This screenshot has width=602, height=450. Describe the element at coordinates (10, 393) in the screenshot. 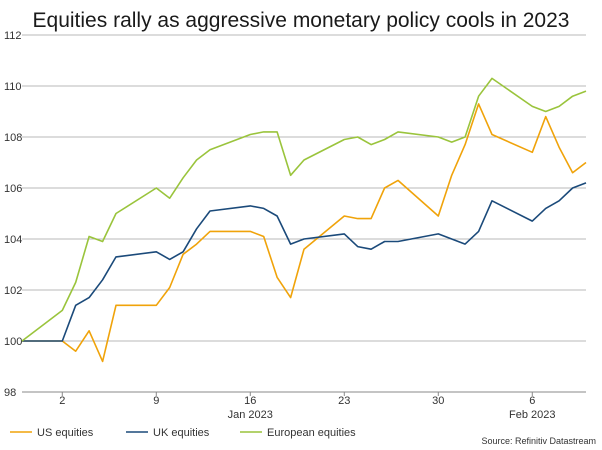

I see `y-tick-label: 98` at that location.